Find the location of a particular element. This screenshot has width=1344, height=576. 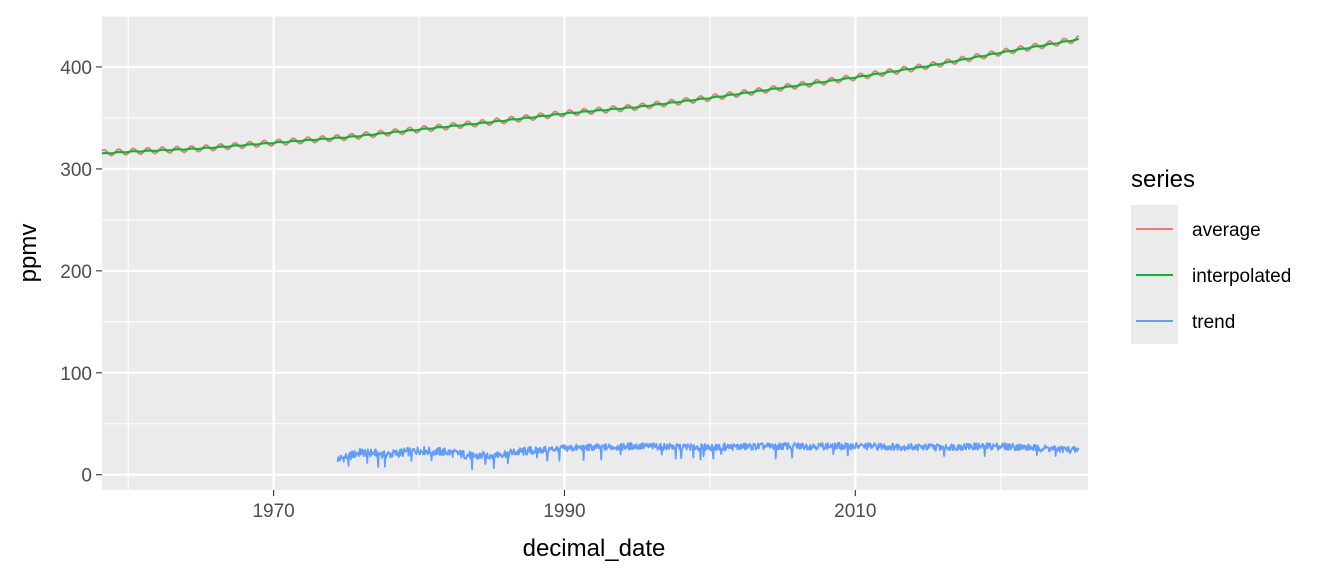

x-axis: 1970 1990 2010 is located at coordinates (564, 506).